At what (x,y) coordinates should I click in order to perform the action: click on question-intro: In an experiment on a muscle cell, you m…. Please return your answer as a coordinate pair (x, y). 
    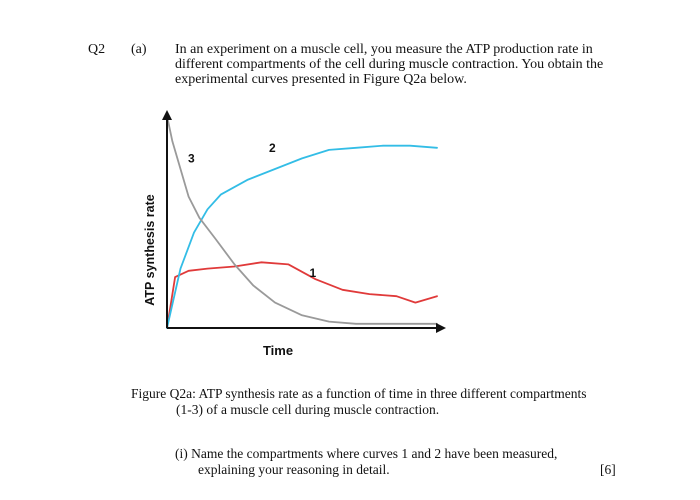
    Looking at the image, I should click on (405, 64).